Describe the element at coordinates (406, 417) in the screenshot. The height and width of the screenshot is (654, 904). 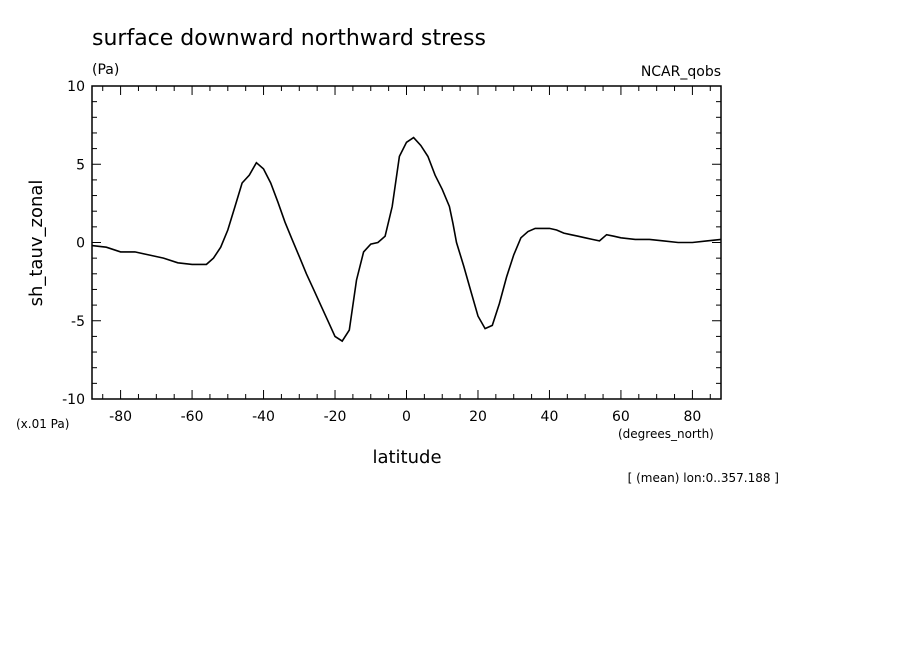
I see `x-tick-label: 0` at that location.